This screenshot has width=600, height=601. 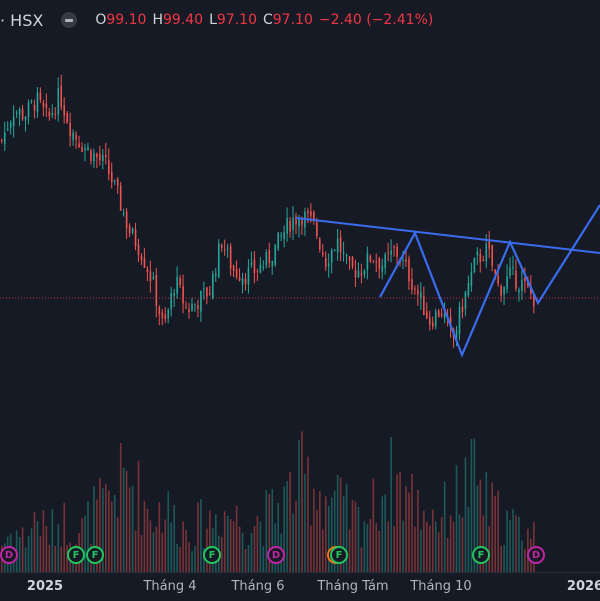 What do you see at coordinates (376, 20) in the screenshot?
I see `change-value: −2.40 (−2.41%)` at bounding box center [376, 20].